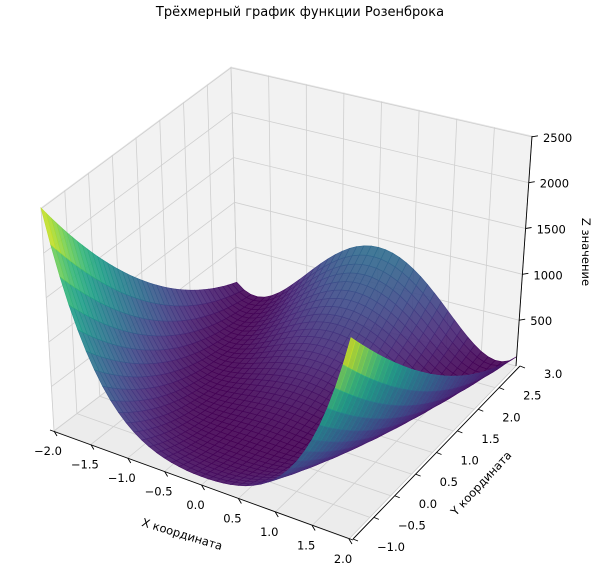 The width and height of the screenshot is (599, 576). I want to click on y-tick-label: 1.0, so click(470, 461).